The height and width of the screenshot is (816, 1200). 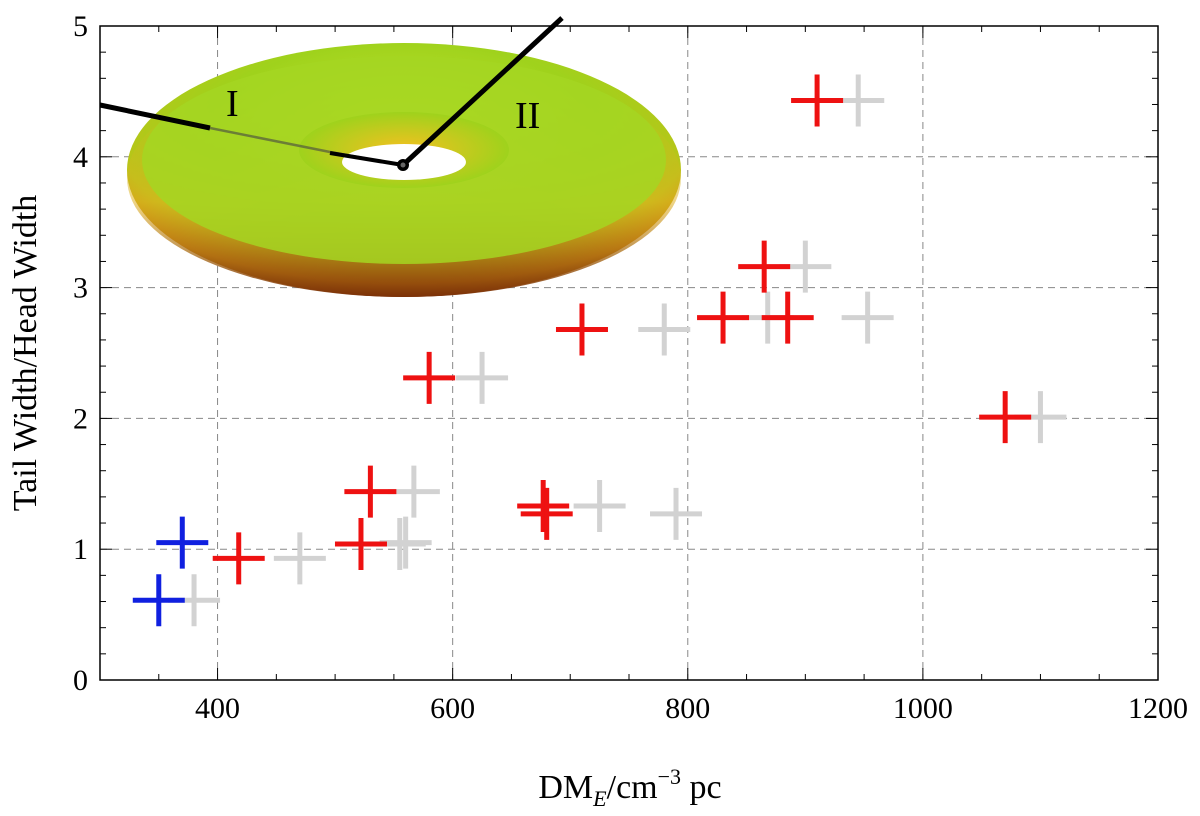 What do you see at coordinates (599, 798) in the screenshot?
I see `x-axis-title-subscript: E` at bounding box center [599, 798].